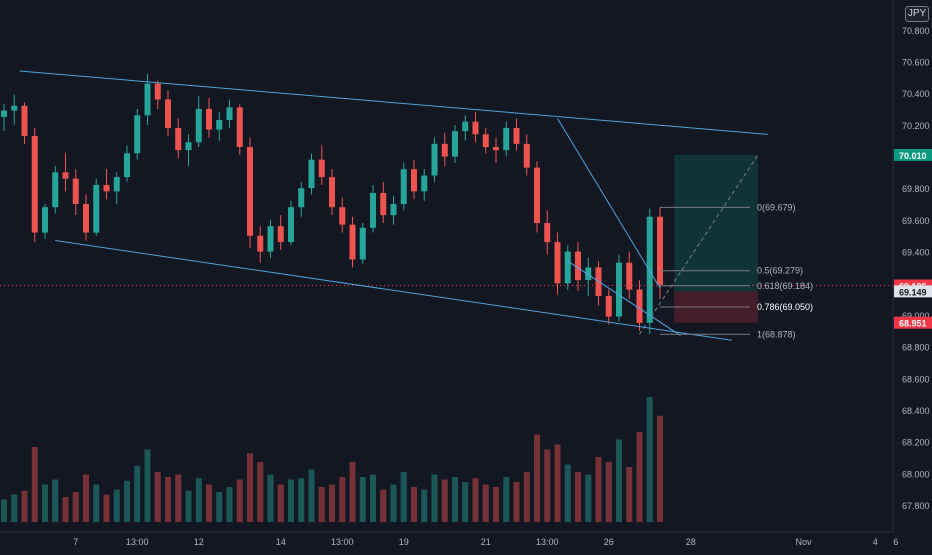  I want to click on y-tick-label: 70.400, so click(916, 94).